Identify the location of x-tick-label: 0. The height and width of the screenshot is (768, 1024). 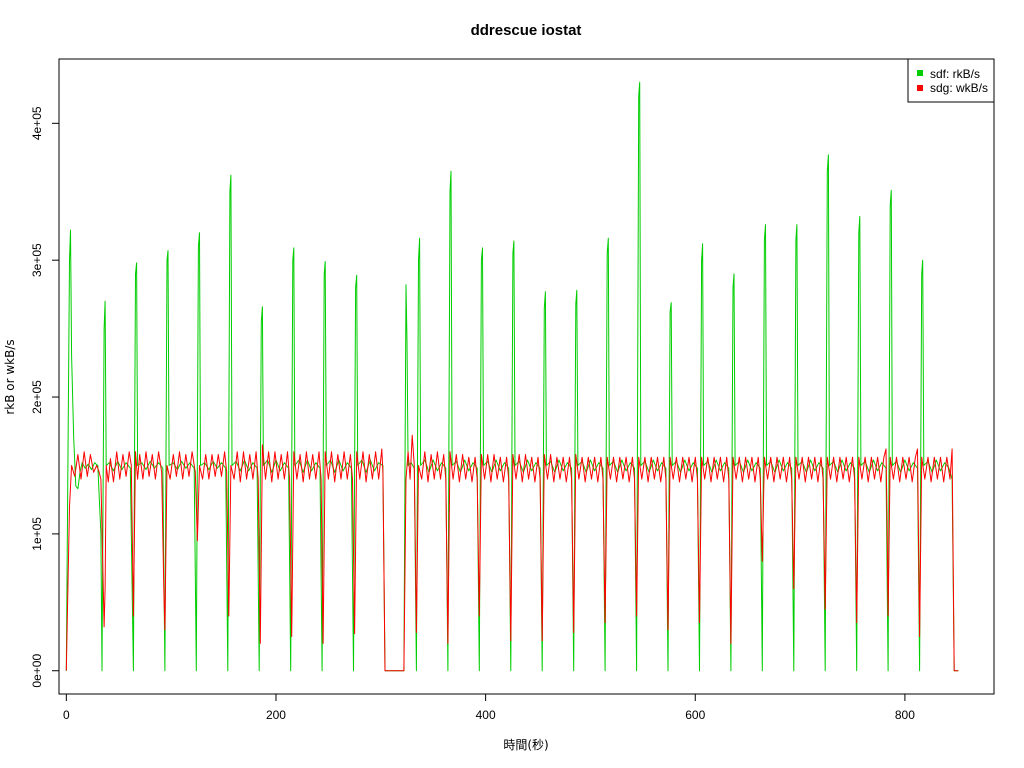
(66, 715).